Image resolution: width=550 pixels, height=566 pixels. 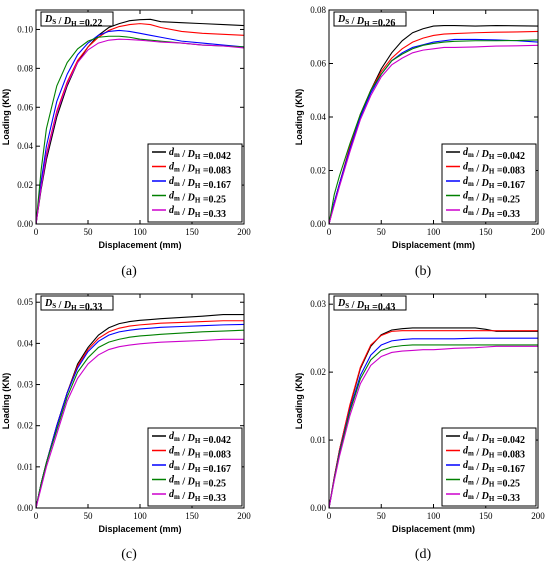 What do you see at coordinates (73, 305) in the screenshot?
I see `annotation-text: DS / DH =0.33` at bounding box center [73, 305].